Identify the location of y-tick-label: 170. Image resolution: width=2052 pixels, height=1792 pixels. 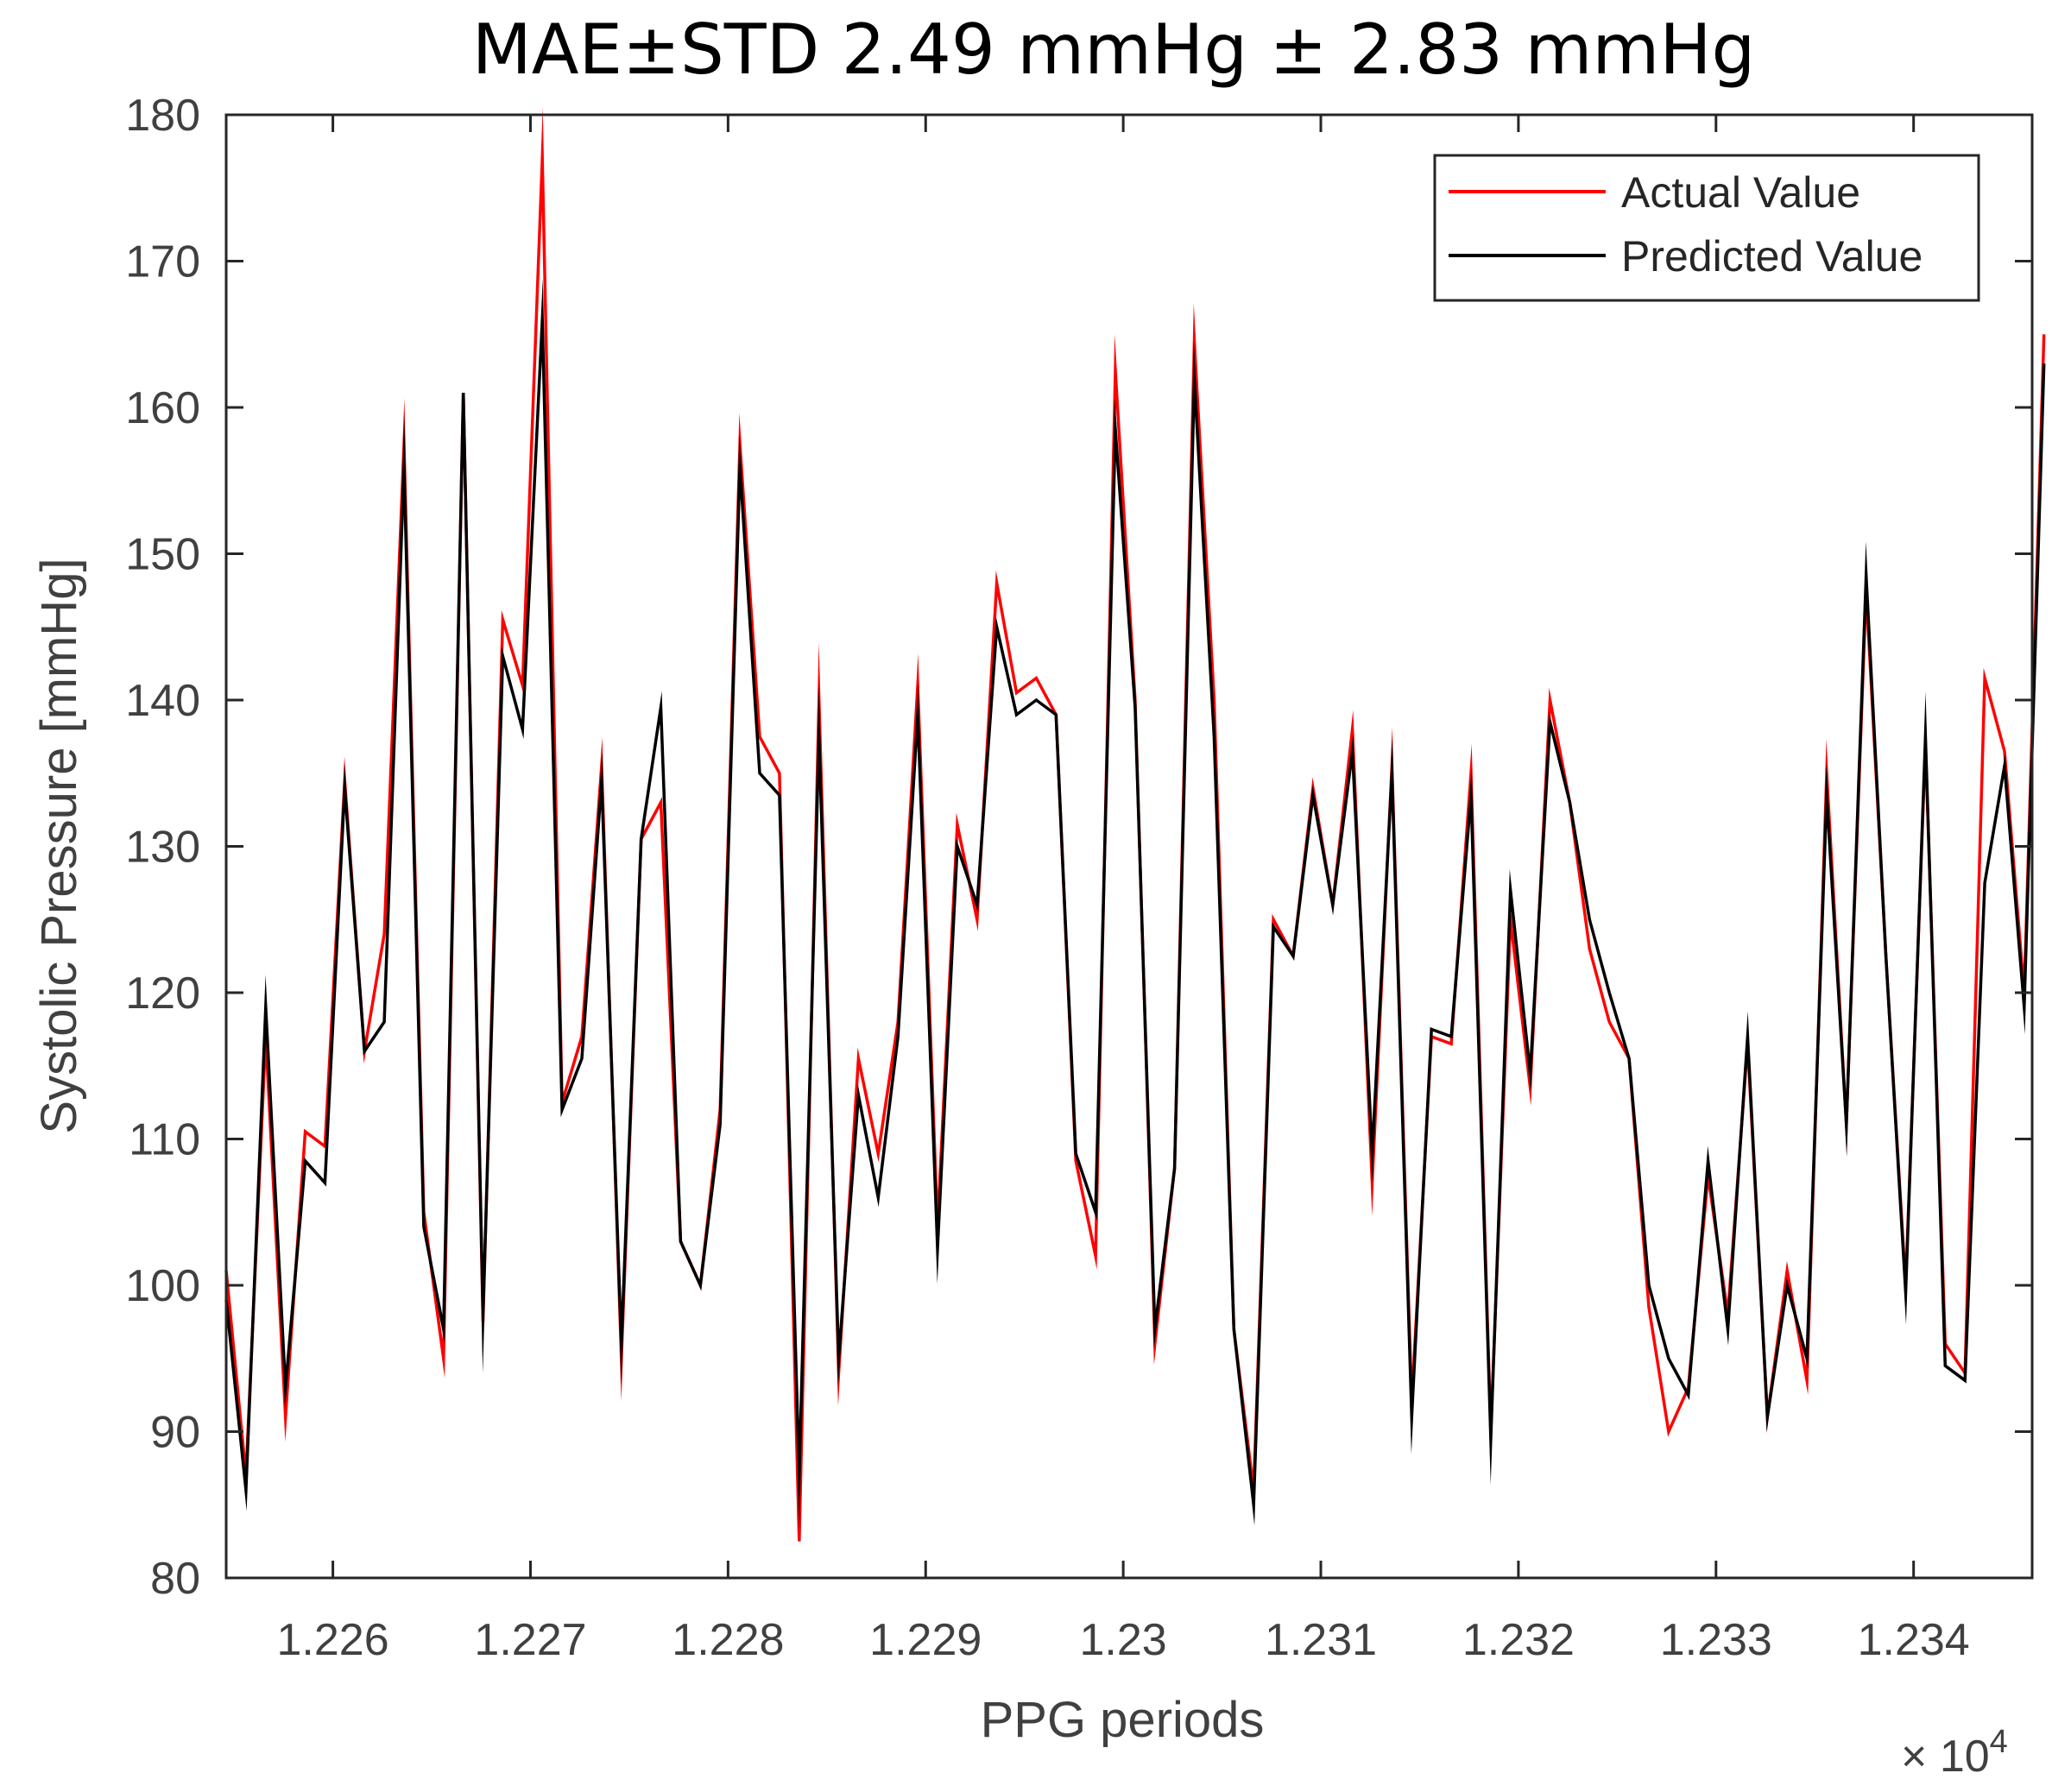
(162, 262).